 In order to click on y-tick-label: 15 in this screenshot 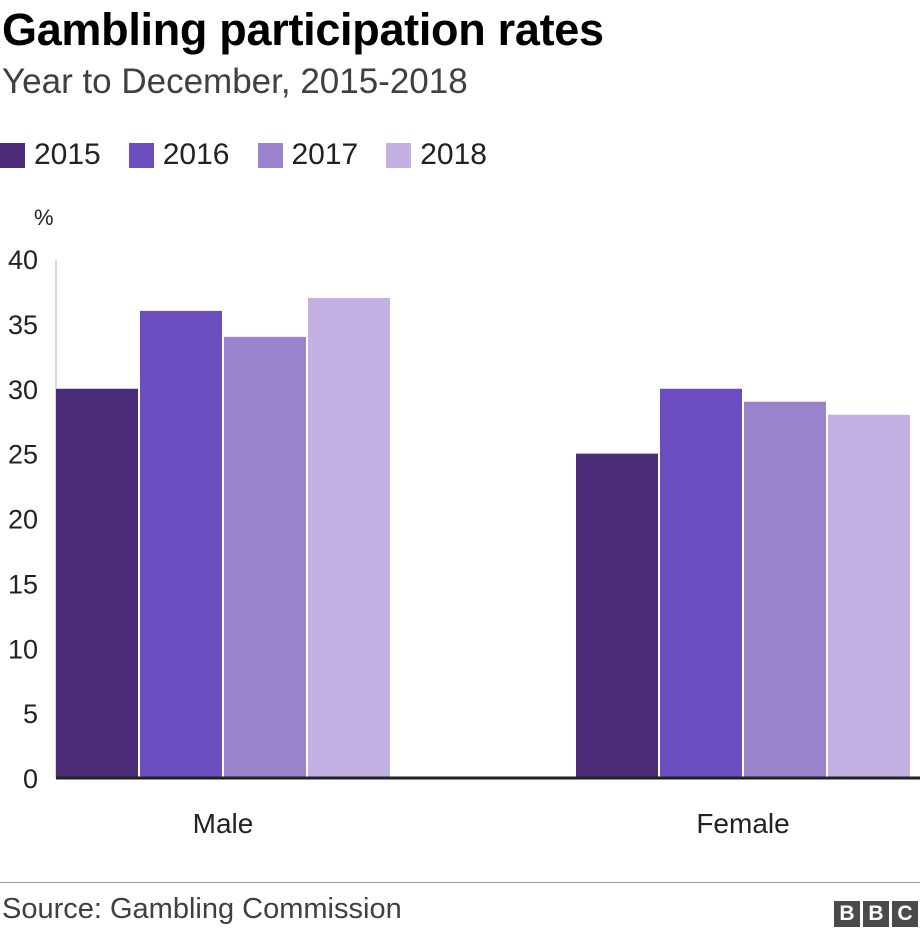, I will do `click(23, 584)`.